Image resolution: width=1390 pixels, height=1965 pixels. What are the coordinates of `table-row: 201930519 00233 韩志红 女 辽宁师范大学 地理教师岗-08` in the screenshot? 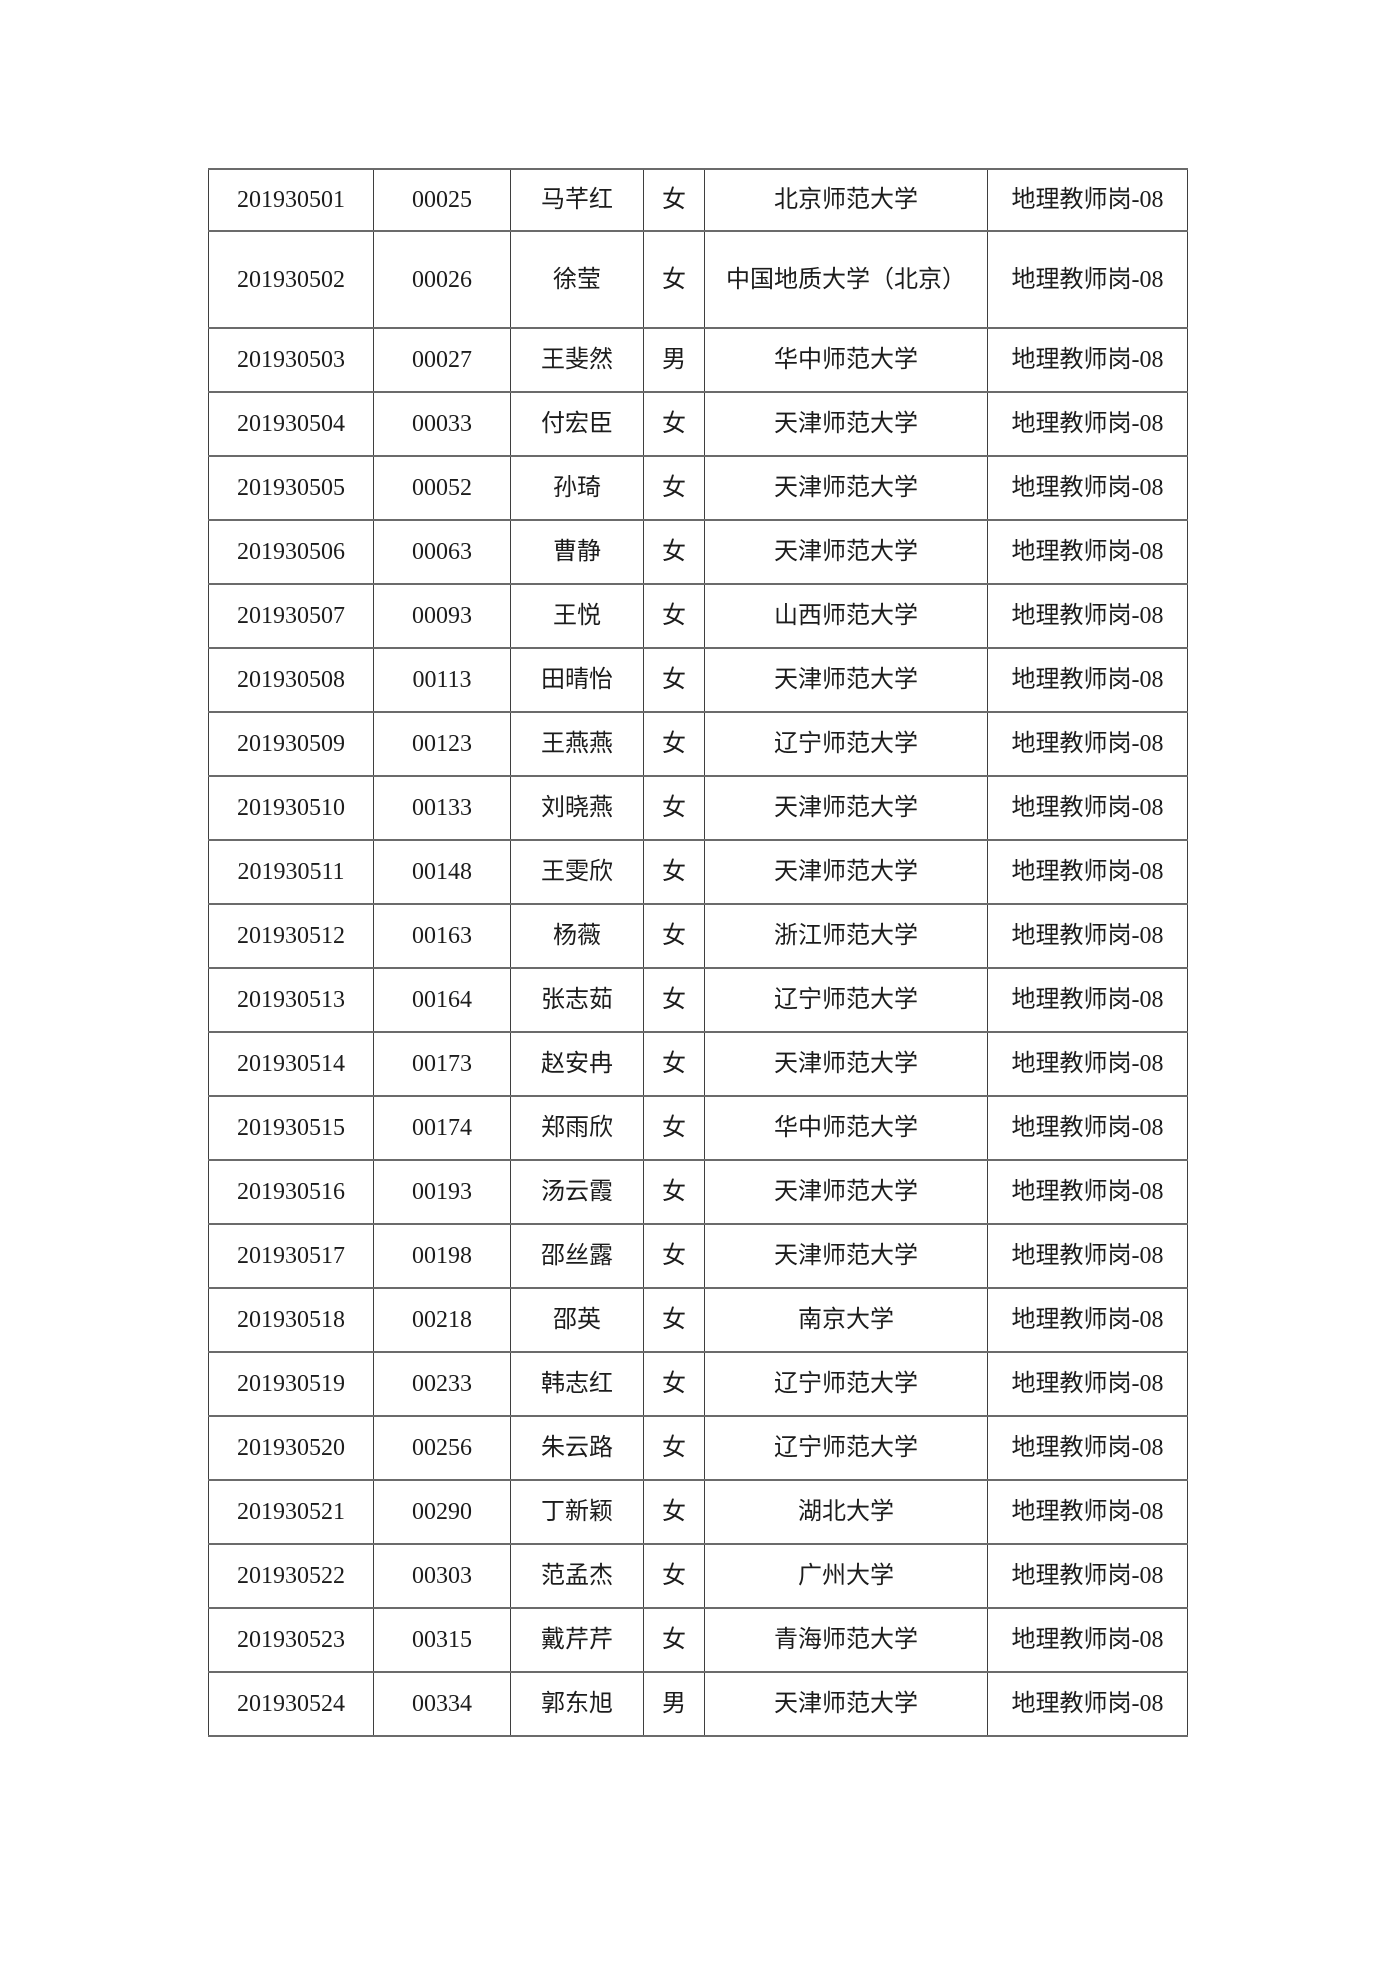 It's located at (698, 1384).